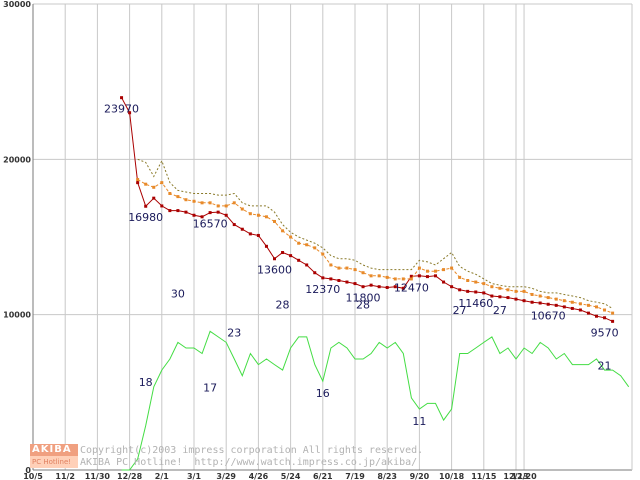 This screenshot has width=640, height=480. I want to click on x-tick-label: 2/1, so click(162, 476).